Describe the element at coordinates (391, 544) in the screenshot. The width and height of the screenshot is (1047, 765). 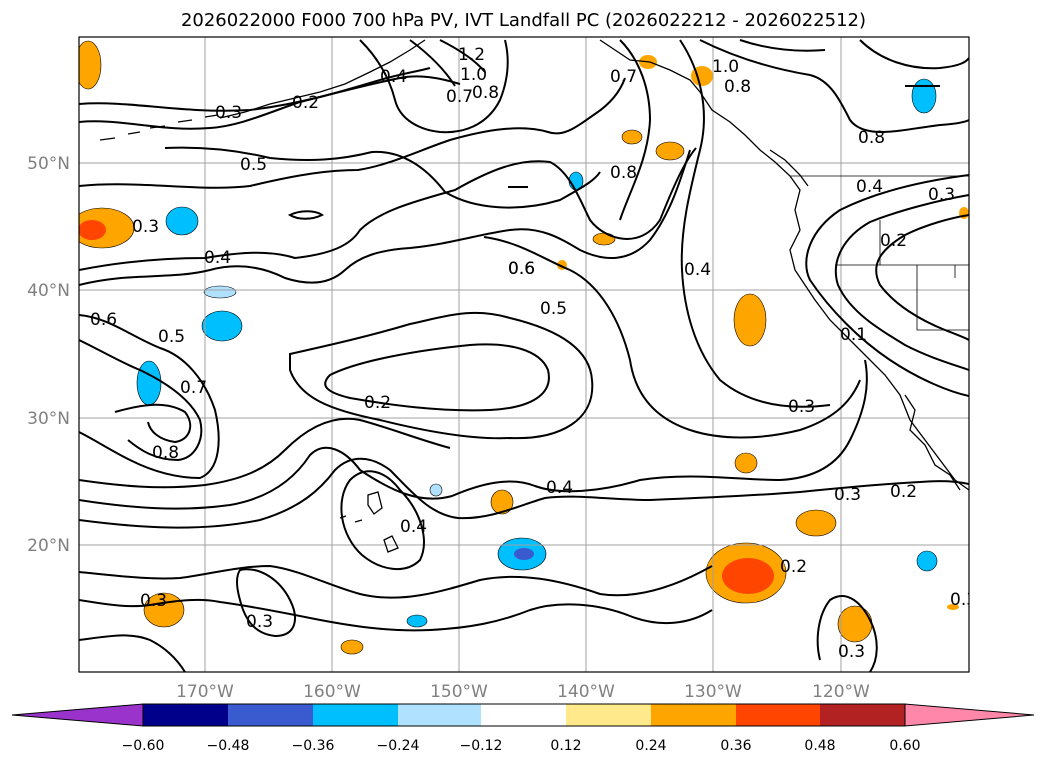
I see `hawaii-maui` at that location.